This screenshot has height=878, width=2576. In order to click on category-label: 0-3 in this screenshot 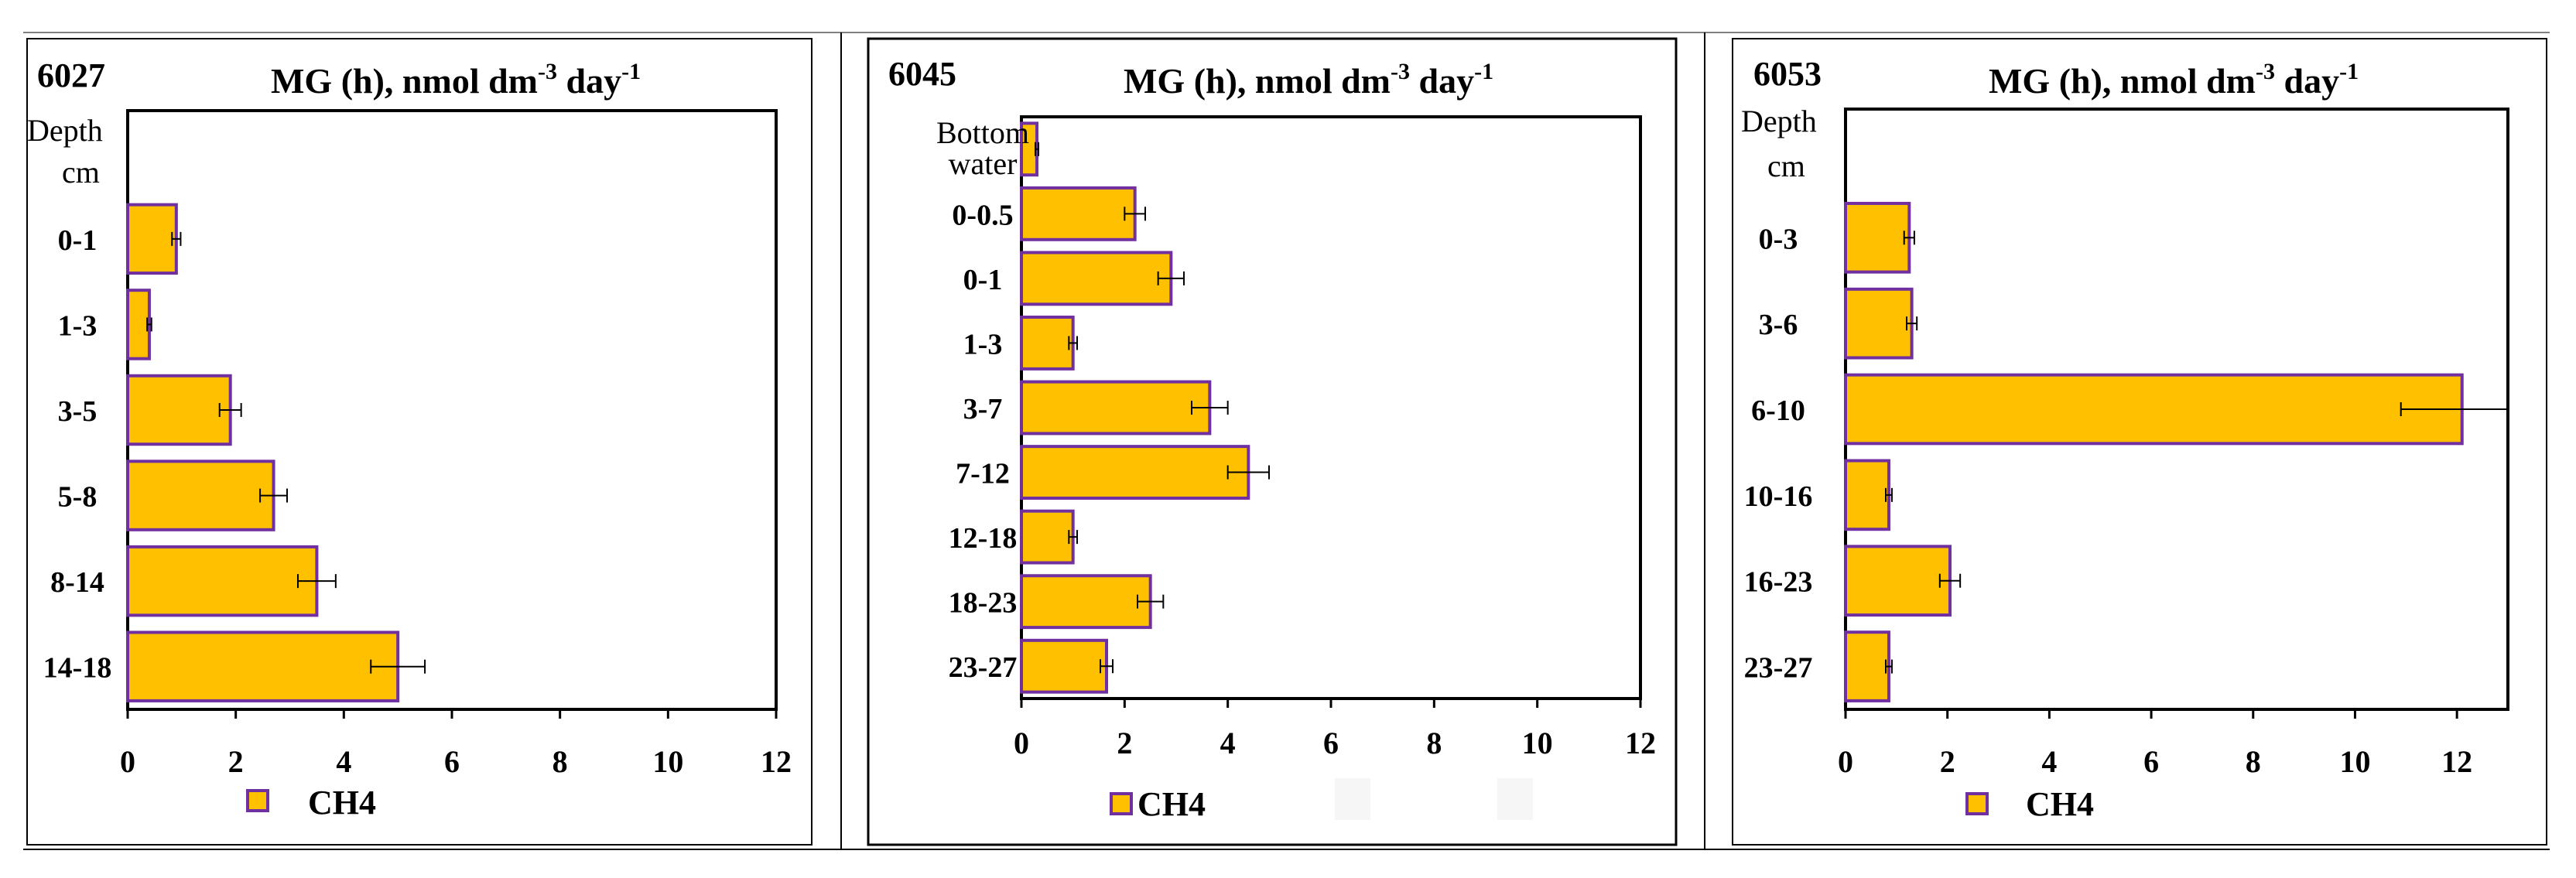, I will do `click(1779, 239)`.